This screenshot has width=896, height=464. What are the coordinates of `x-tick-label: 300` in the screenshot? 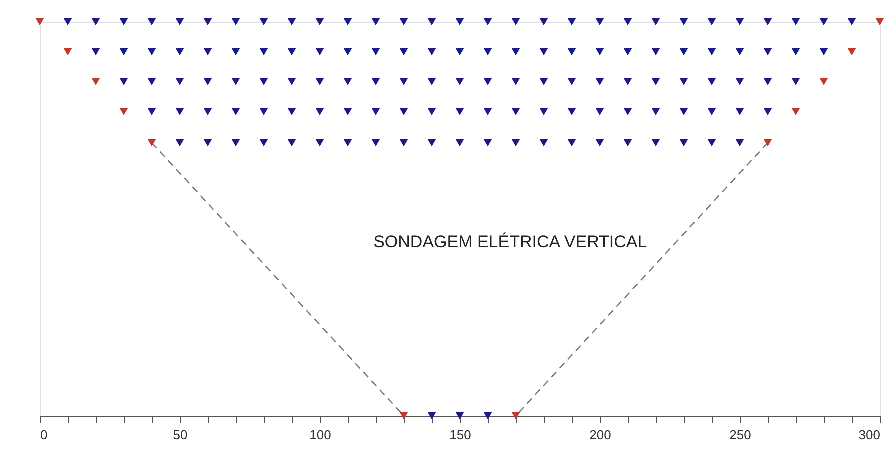 It's located at (869, 435).